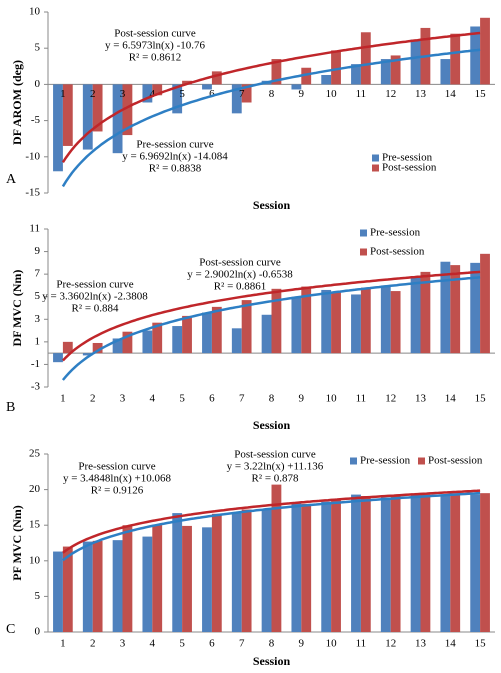 This screenshot has width=501, height=673. Describe the element at coordinates (275, 467) in the screenshot. I see `trend-equation: y = 3.22ln(x) +11.136` at that location.